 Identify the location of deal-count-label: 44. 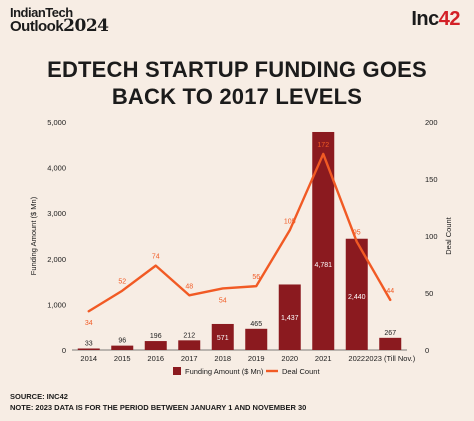
(390, 291).